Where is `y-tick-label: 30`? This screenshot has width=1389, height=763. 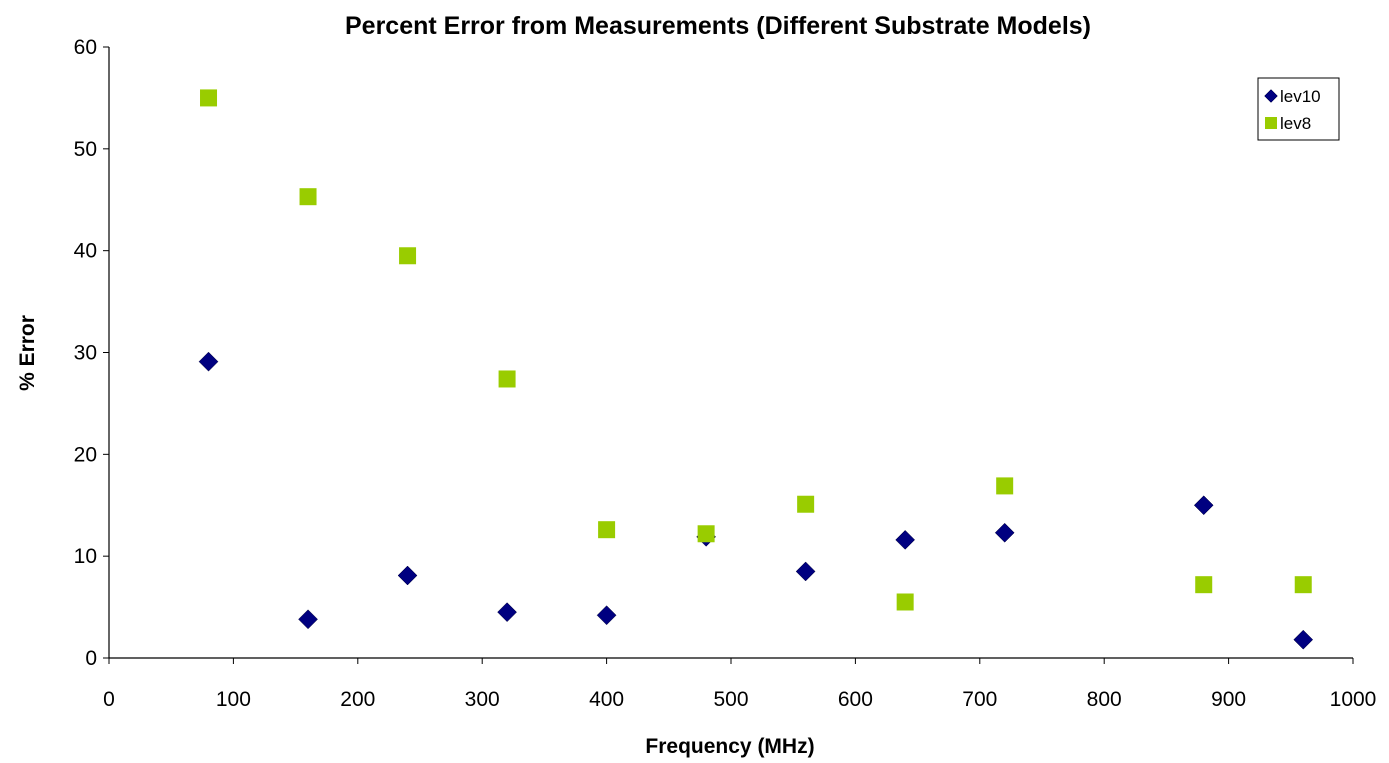 y-tick-label: 30 is located at coordinates (85, 353).